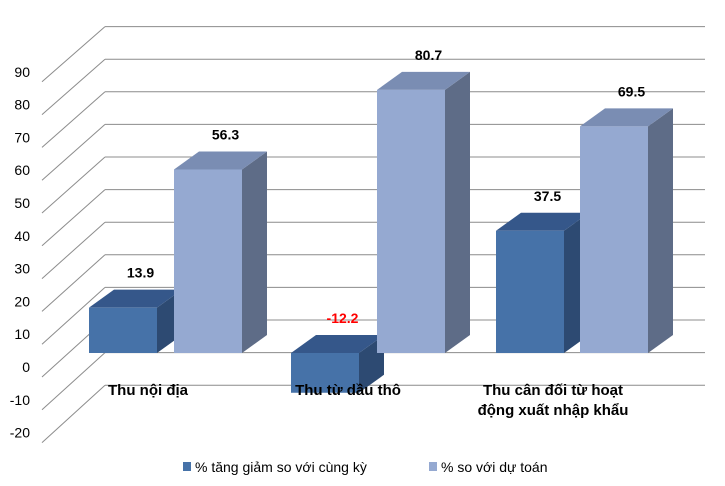 The height and width of the screenshot is (486, 725). Describe the element at coordinates (22, 203) in the screenshot. I see `y-tick-label: 50` at that location.